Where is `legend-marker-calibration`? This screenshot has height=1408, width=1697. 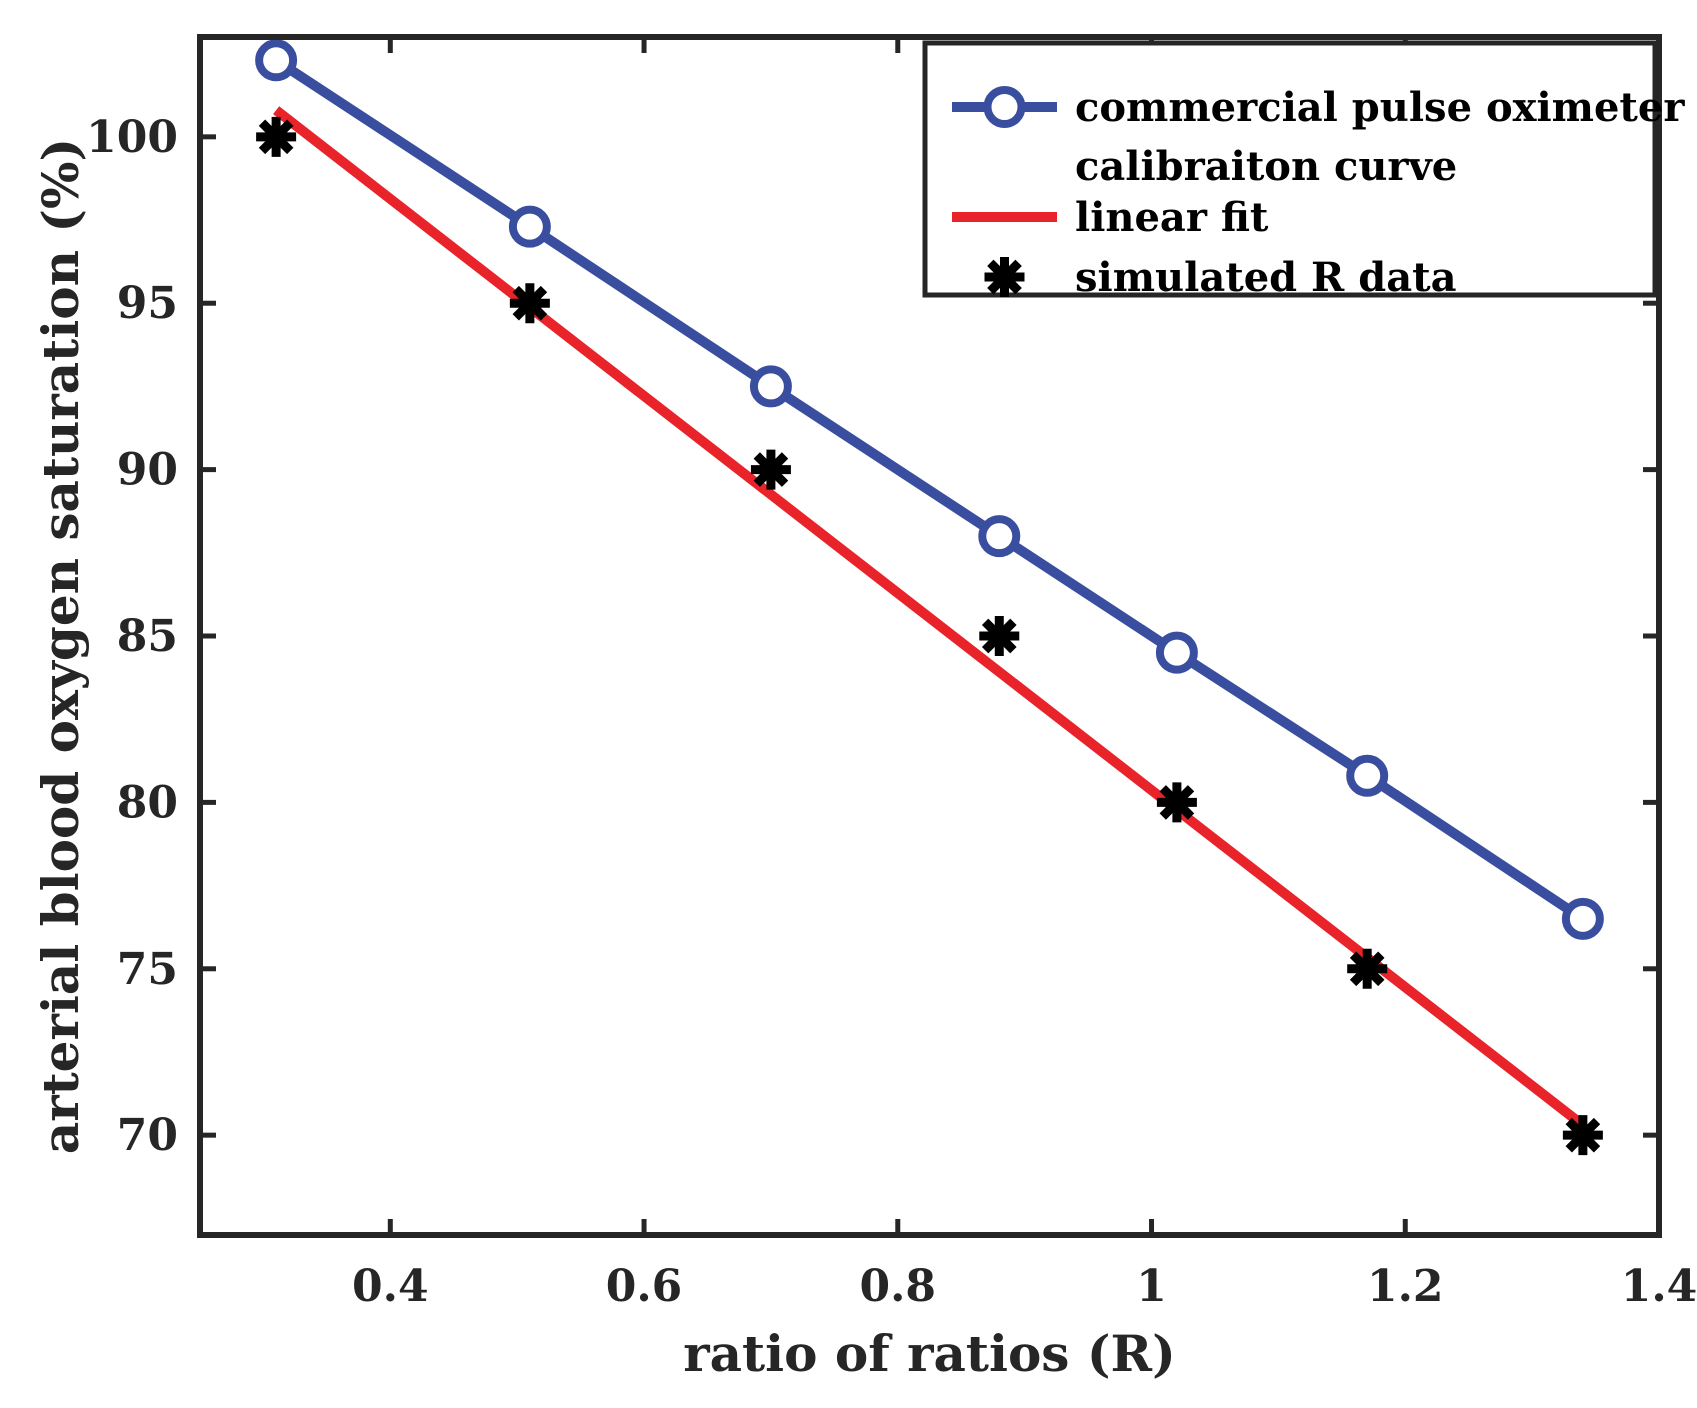
legend-marker-calibration is located at coordinates (1004, 107).